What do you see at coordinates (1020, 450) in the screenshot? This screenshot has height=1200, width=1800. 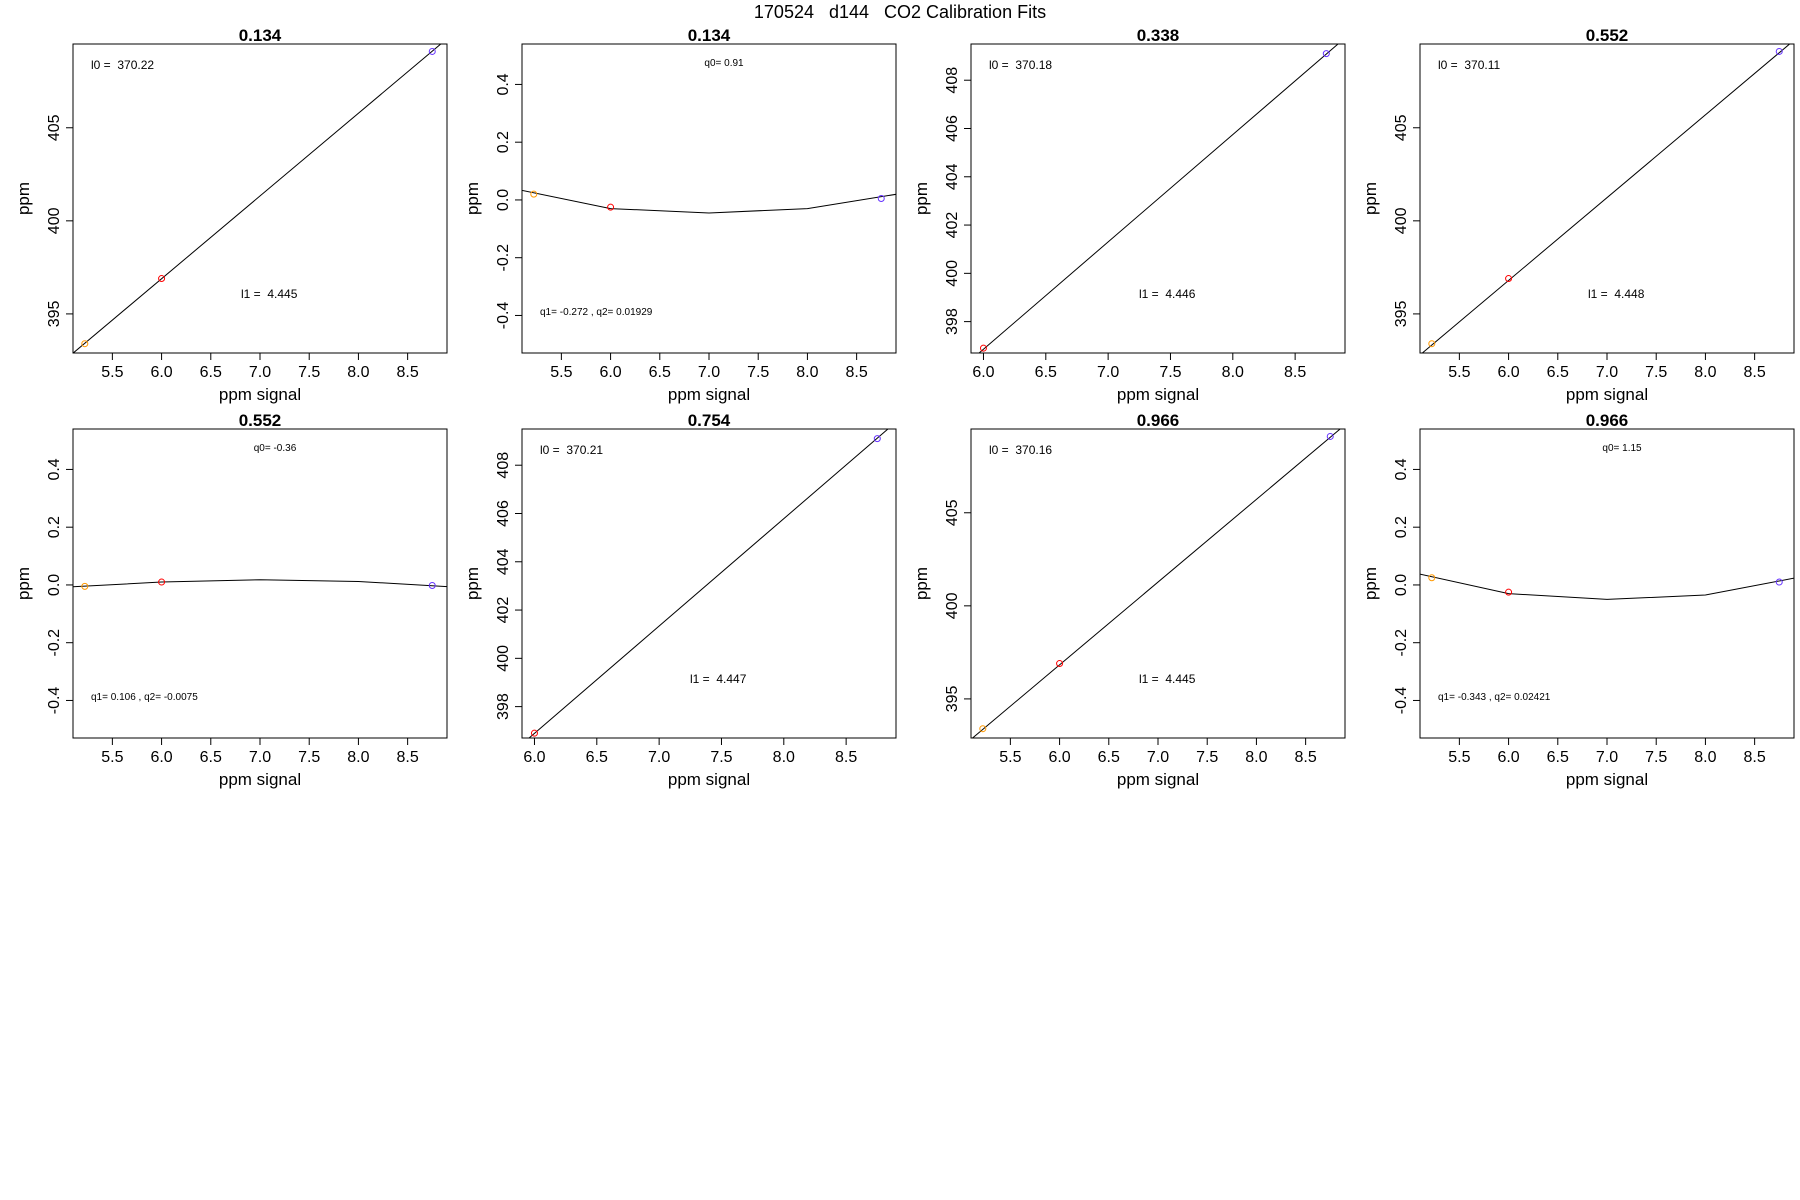 I see `fit-annotation: l0 = 370.16` at bounding box center [1020, 450].